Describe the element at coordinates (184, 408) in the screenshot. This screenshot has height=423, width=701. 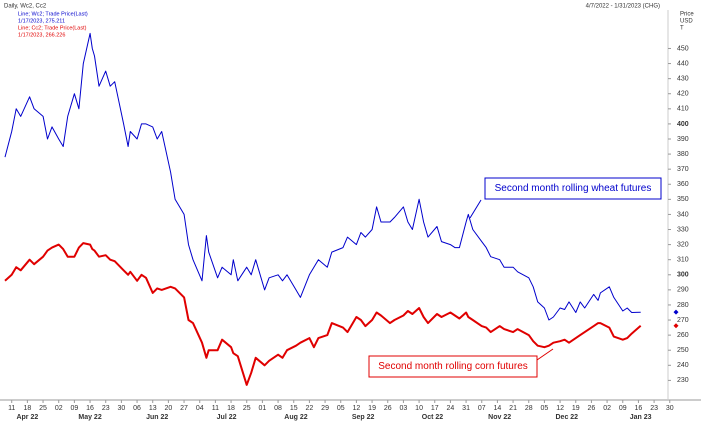
I see `x-tick-label: 27` at that location.